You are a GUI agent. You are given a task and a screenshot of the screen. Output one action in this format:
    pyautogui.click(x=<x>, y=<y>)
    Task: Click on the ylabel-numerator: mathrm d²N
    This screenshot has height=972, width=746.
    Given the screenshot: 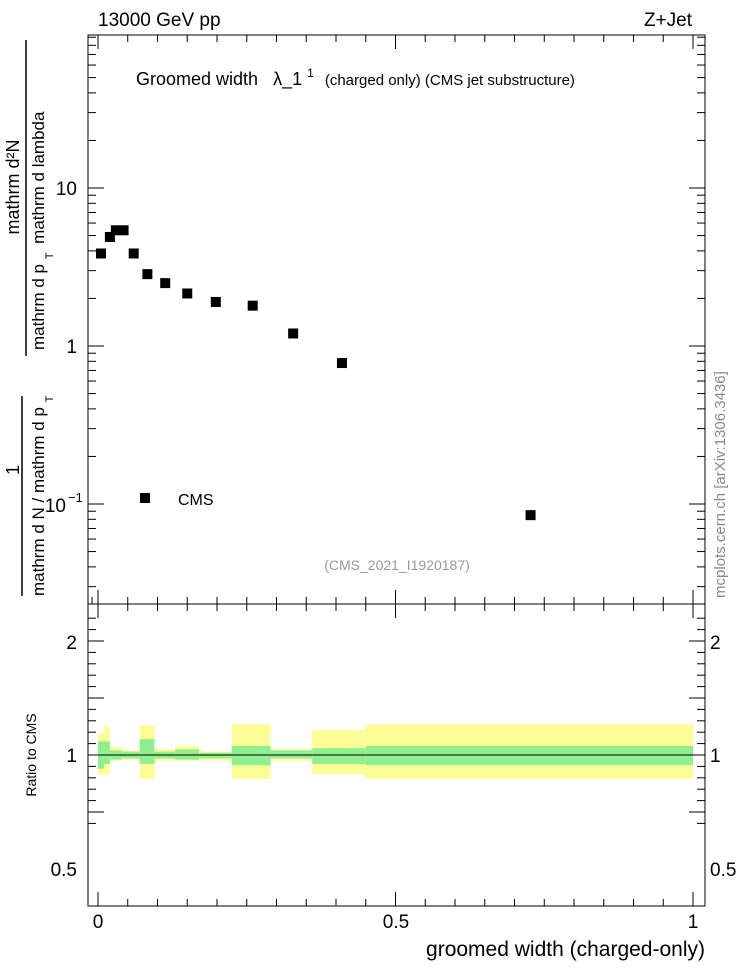 What is the action you would take?
    pyautogui.click(x=13, y=186)
    